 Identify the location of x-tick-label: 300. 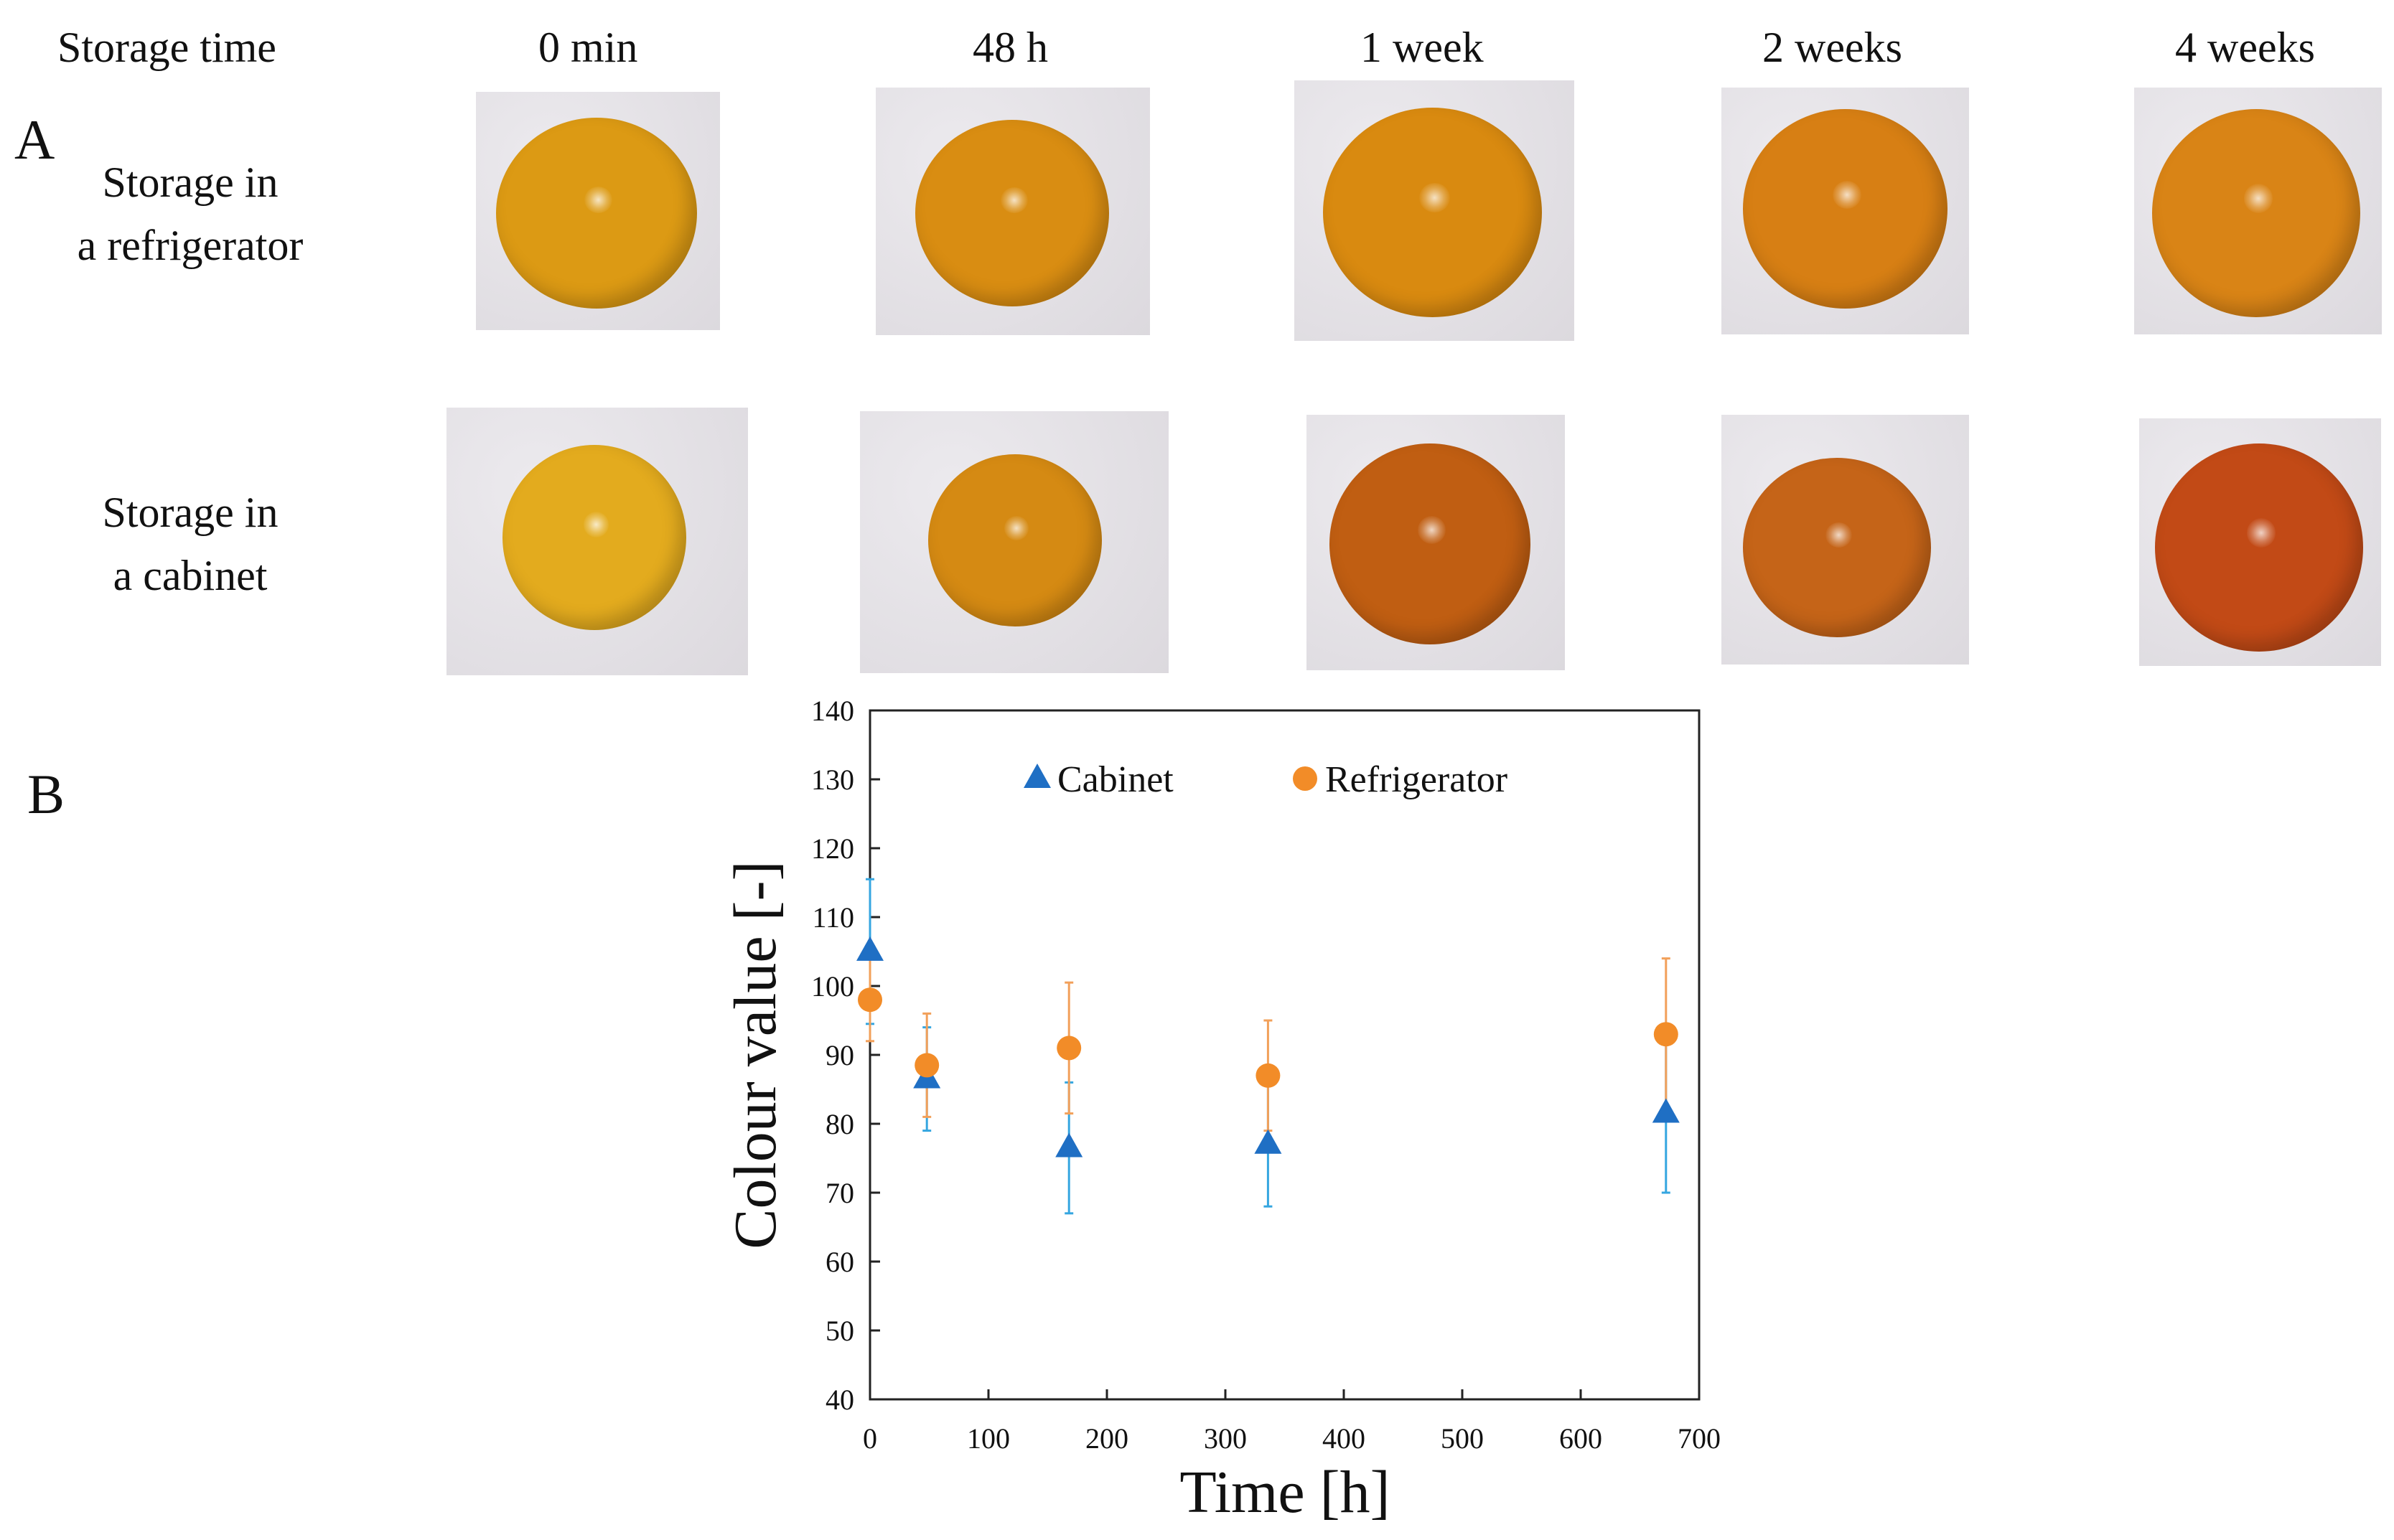
(1225, 1438).